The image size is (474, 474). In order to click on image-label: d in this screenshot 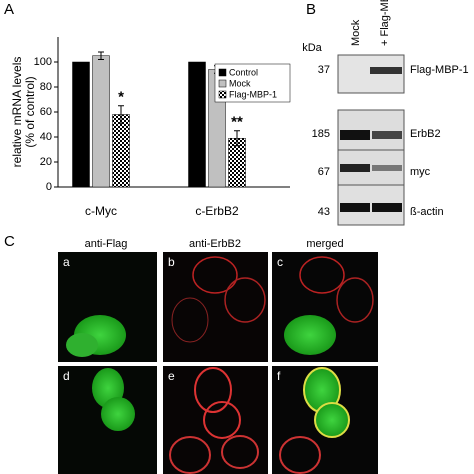, I will do `click(66, 376)`.